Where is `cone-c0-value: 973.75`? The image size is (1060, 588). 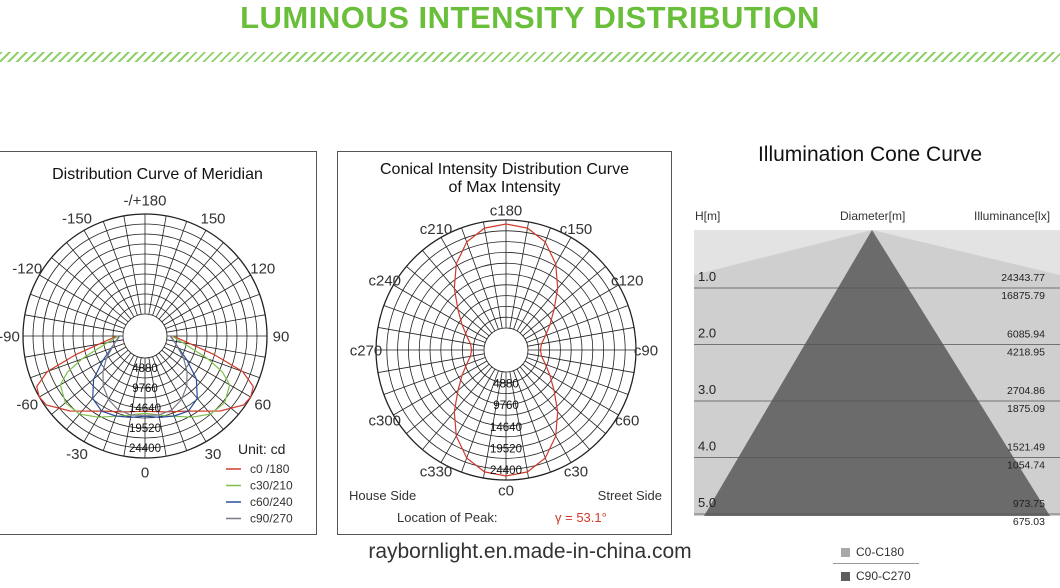 cone-c0-value: 973.75 is located at coordinates (1029, 504).